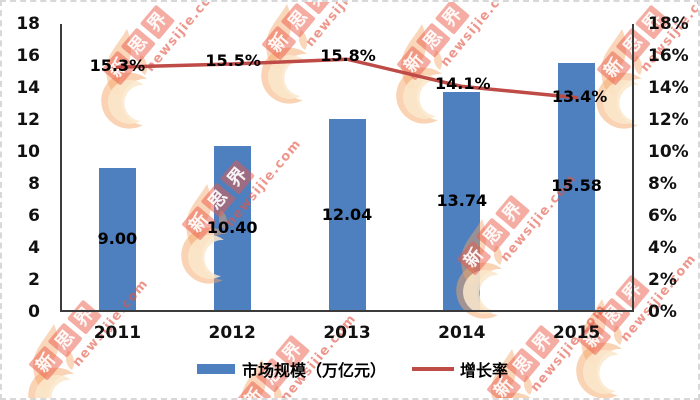 The image size is (700, 400). I want to click on legend-bar-label: 市场规模（万亿元）, so click(314, 370).